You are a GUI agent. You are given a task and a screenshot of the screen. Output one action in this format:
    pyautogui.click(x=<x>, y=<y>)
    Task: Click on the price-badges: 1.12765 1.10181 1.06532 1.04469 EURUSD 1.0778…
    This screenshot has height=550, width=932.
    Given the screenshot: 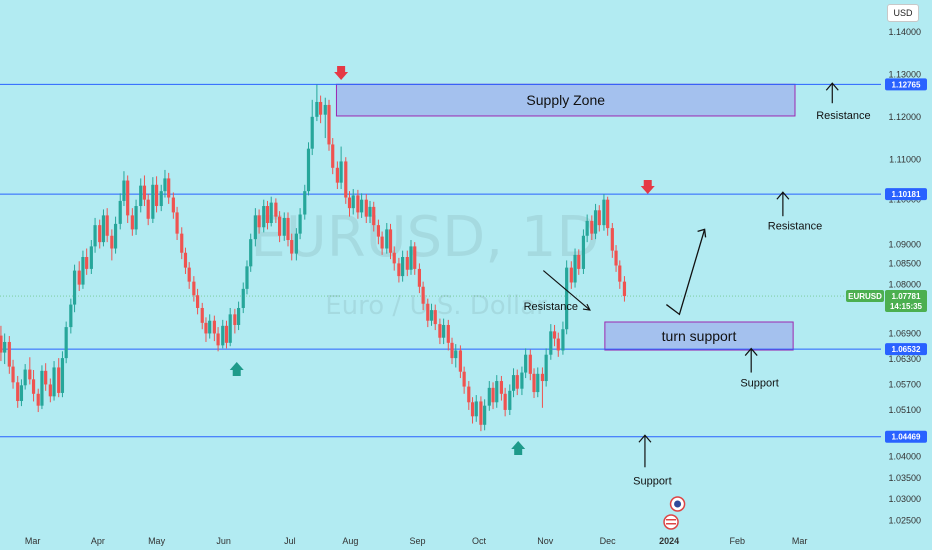 What is the action you would take?
    pyautogui.click(x=886, y=260)
    